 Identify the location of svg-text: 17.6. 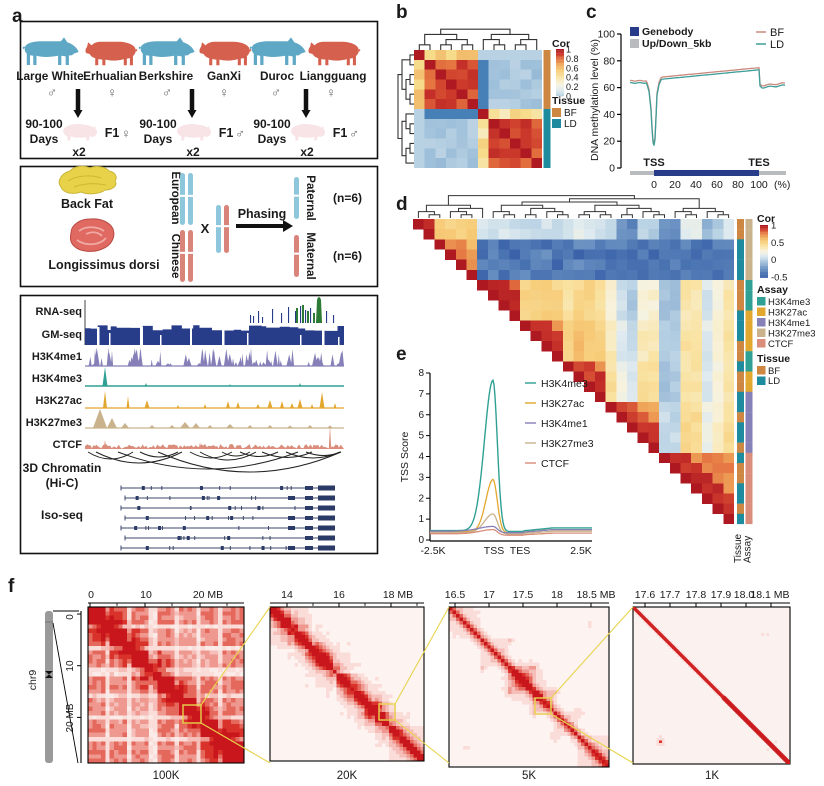
(645, 595).